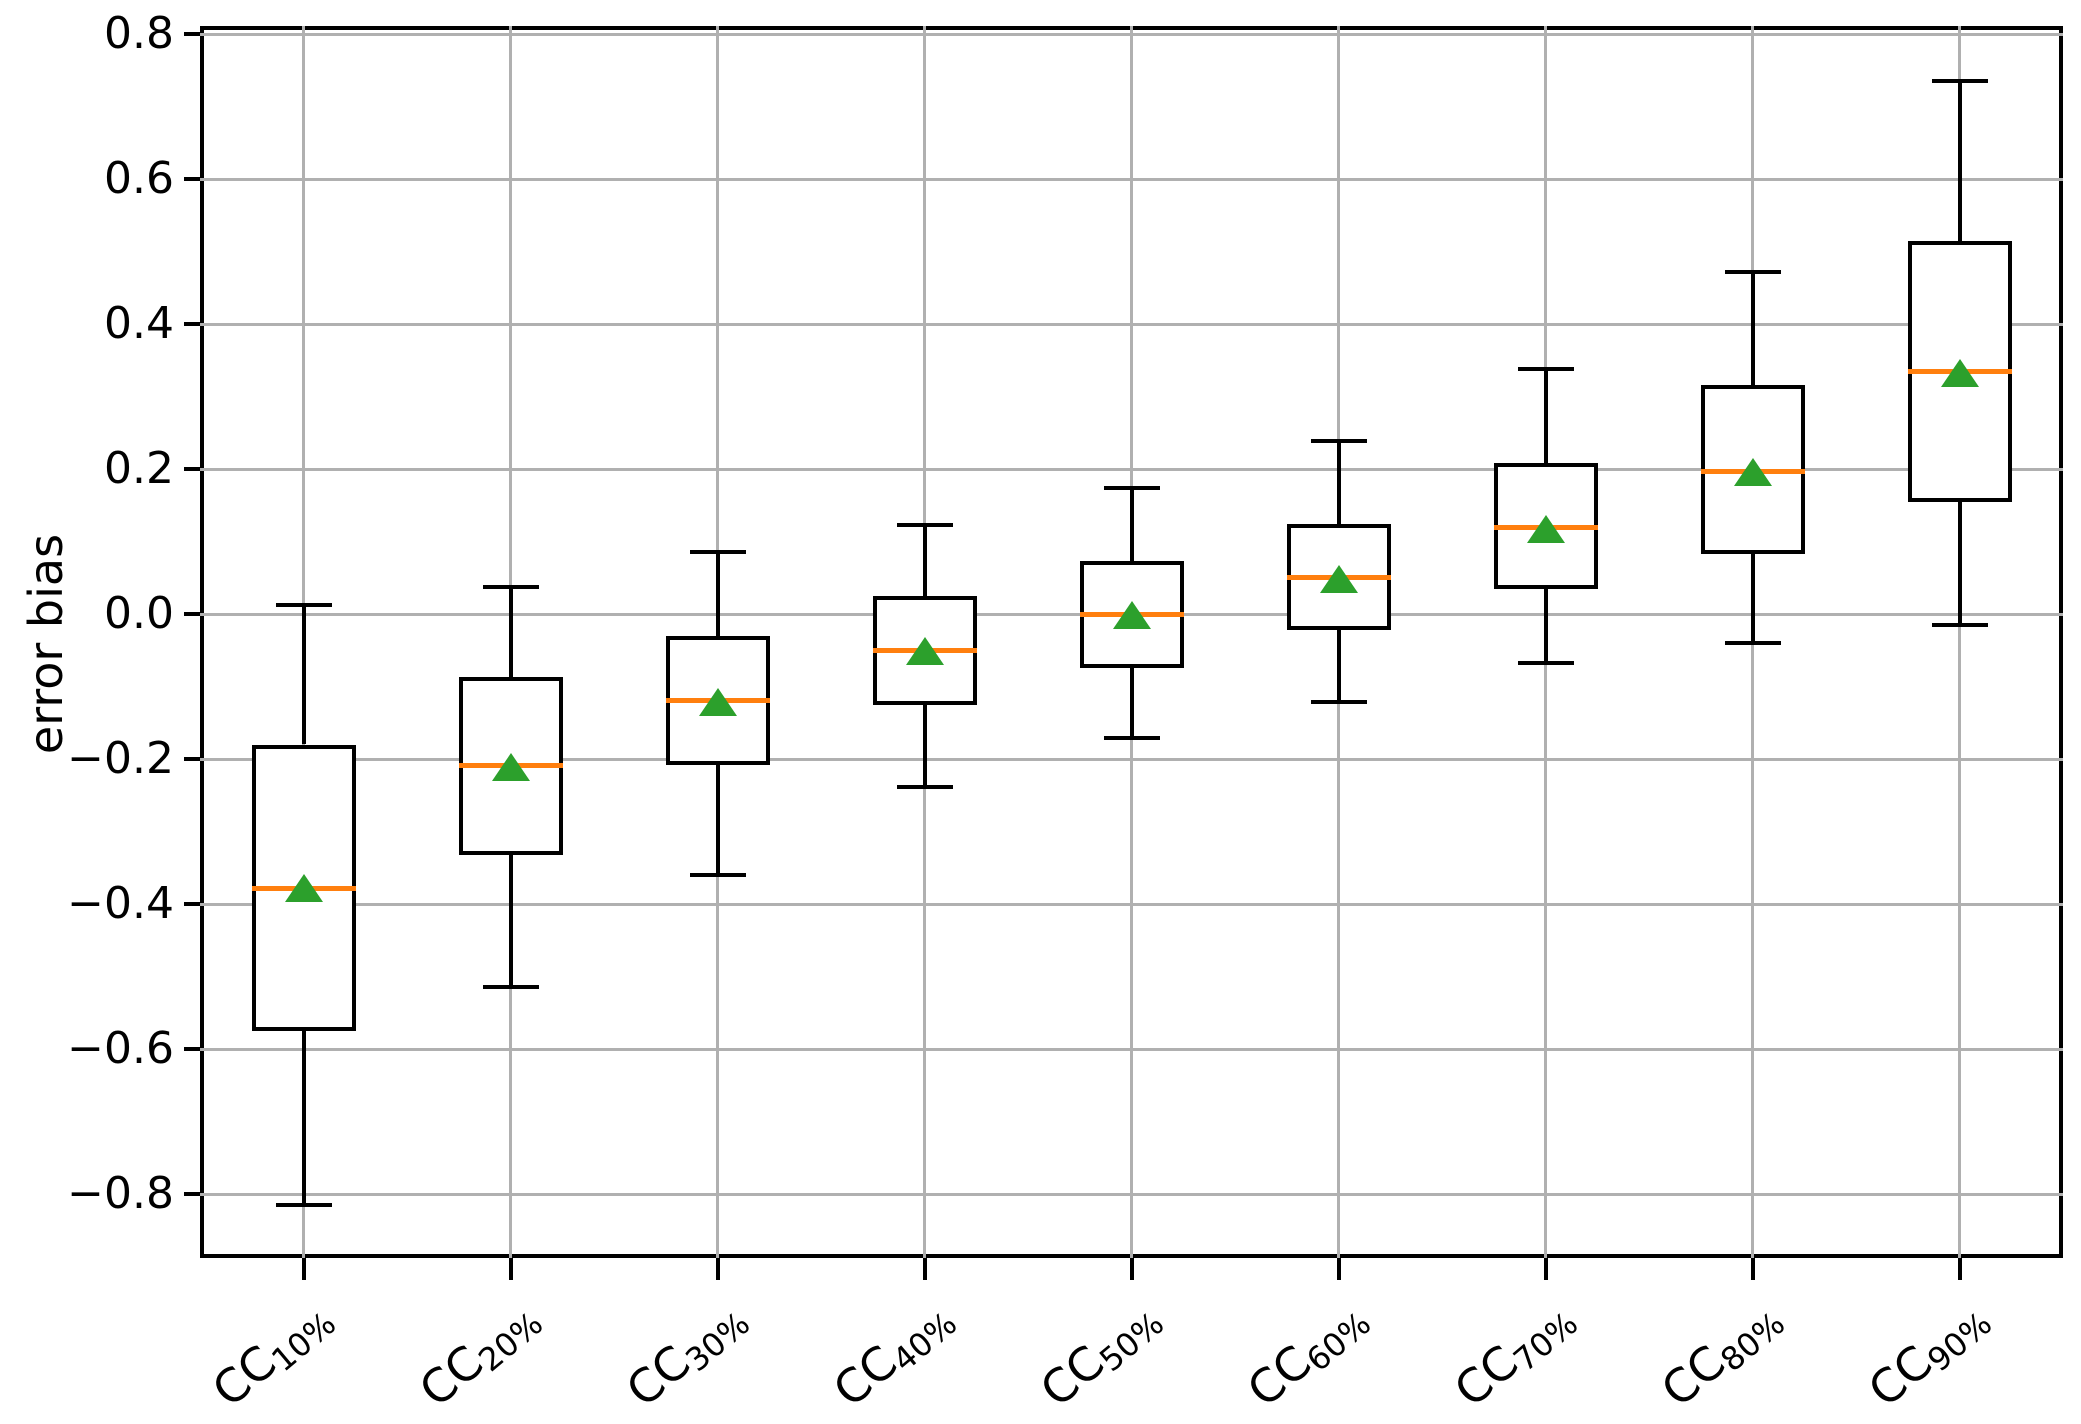 The image size is (2081, 1424). Describe the element at coordinates (1100, 1355) in the screenshot. I see `x-tick-label-text: CC50%` at that location.